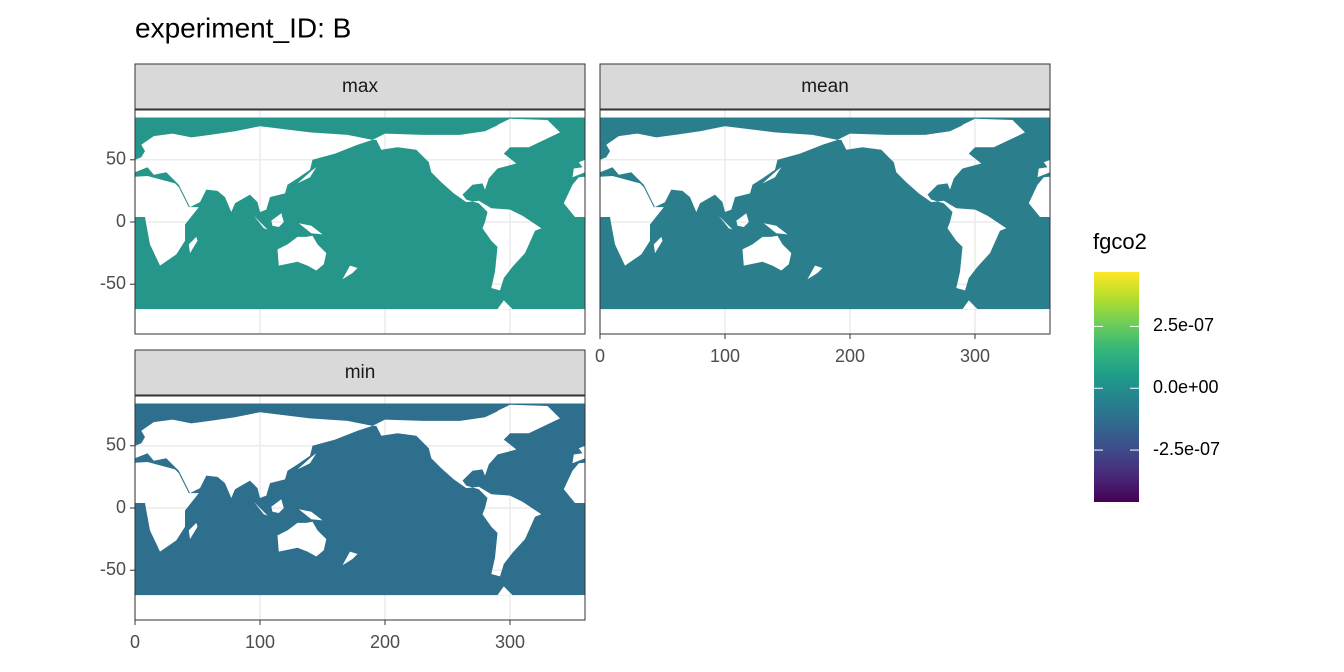 This screenshot has width=1344, height=672. I want to click on chart-title: experiment_ID: B, so click(243, 27).